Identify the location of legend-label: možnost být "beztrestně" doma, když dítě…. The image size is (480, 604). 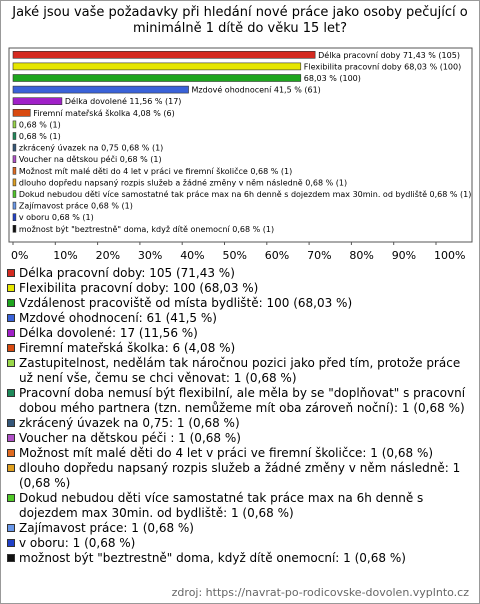
(212, 558).